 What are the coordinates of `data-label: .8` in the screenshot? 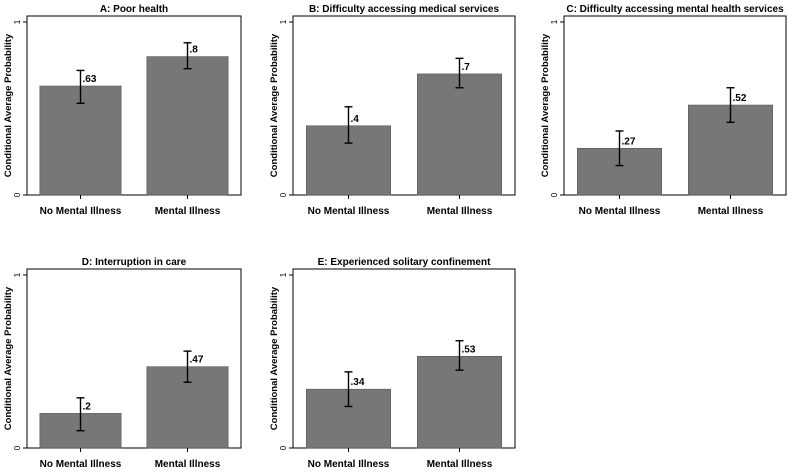 It's located at (194, 50).